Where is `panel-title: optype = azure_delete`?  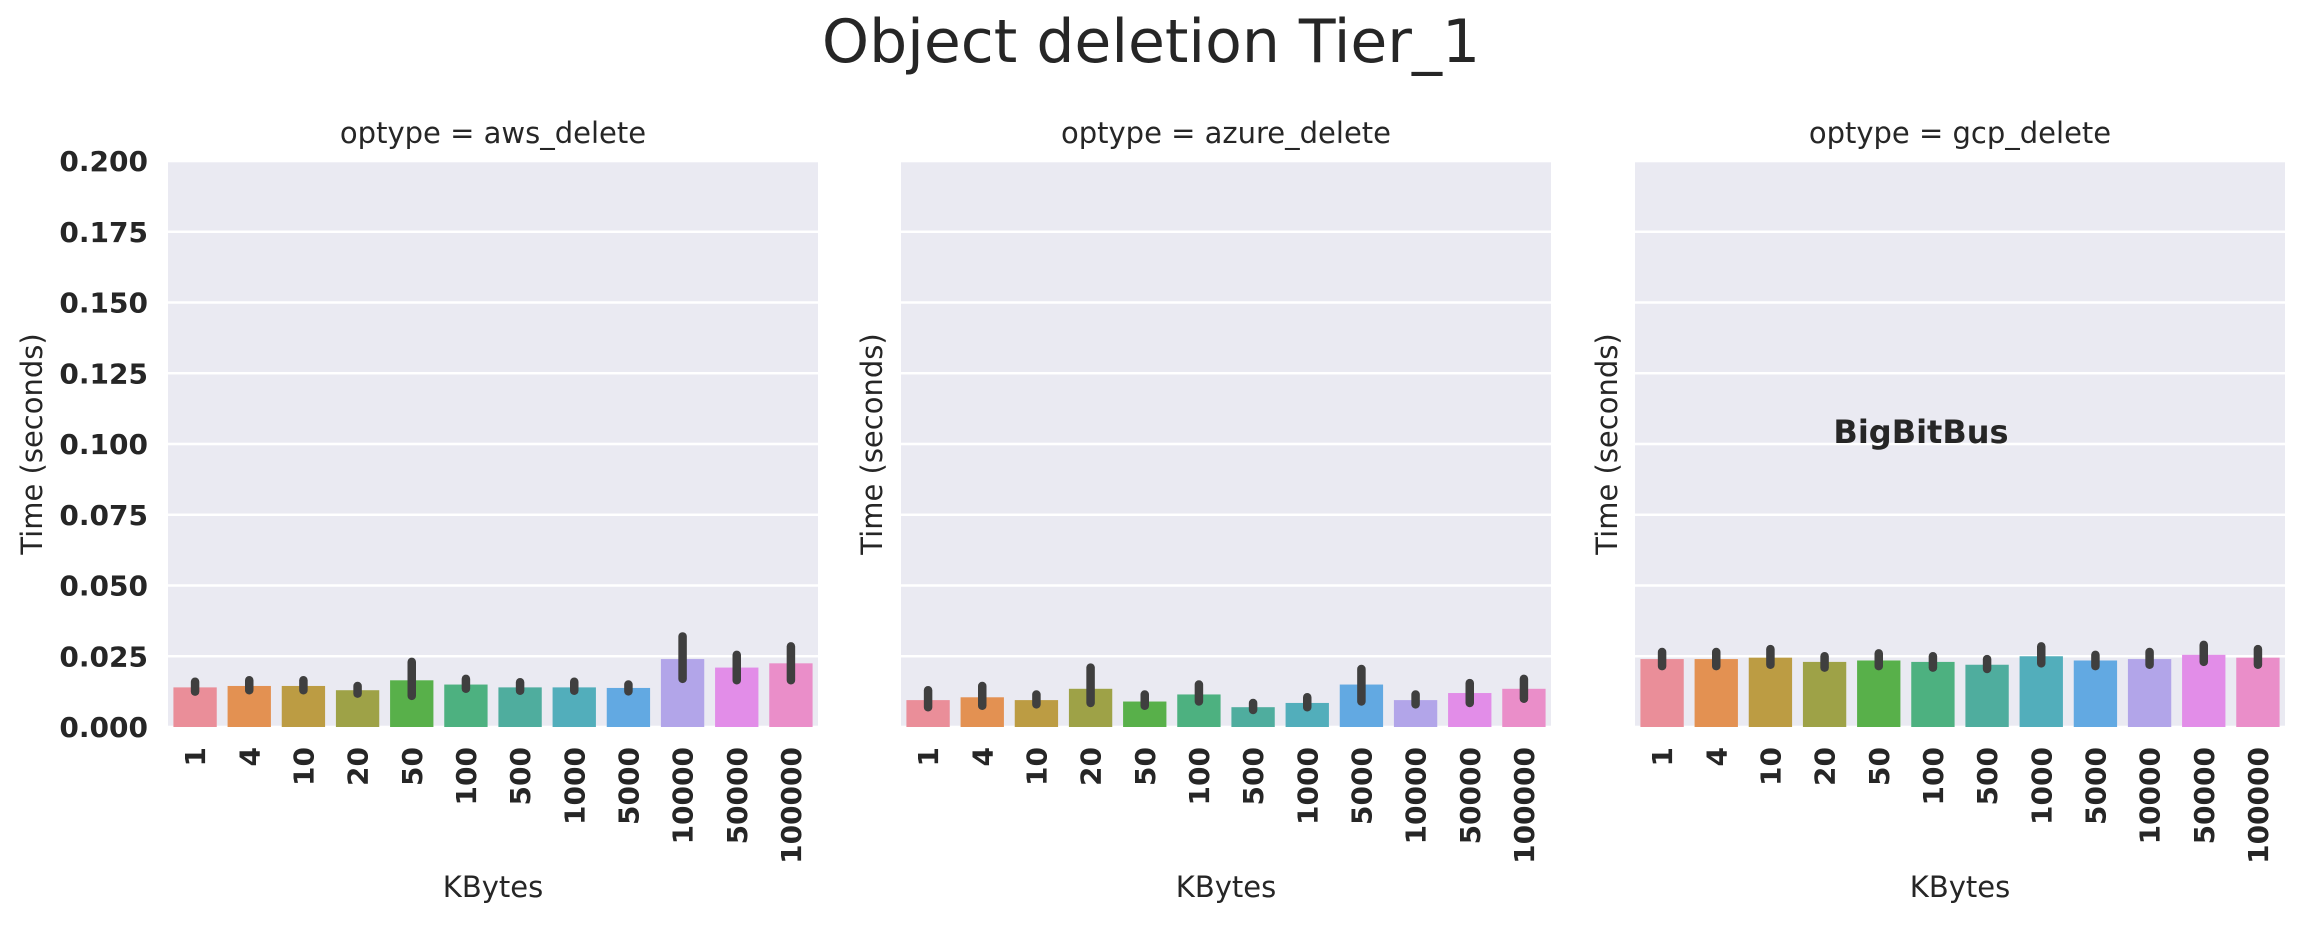
panel-title: optype = azure_delete is located at coordinates (1226, 133).